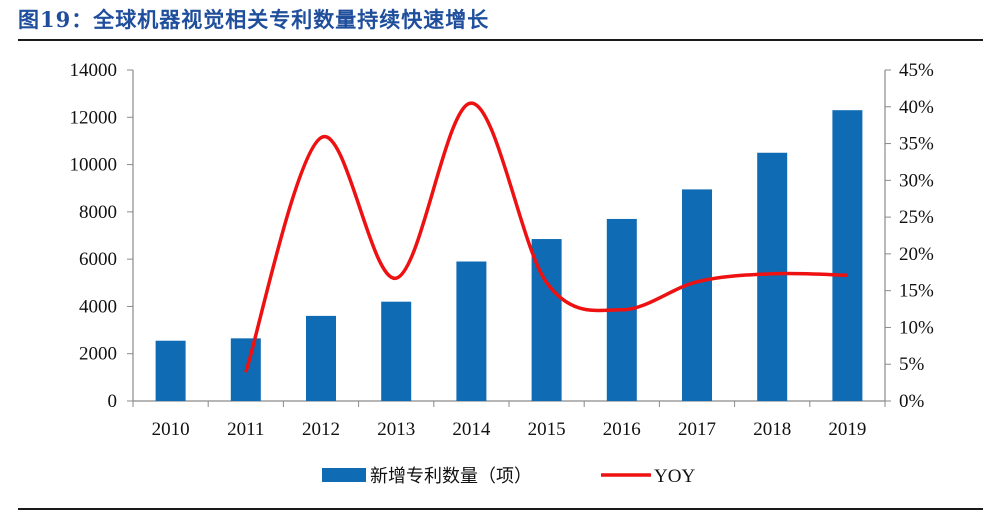 Image resolution: width=1000 pixels, height=513 pixels. I want to click on x-tick-label: 2016, so click(622, 429).